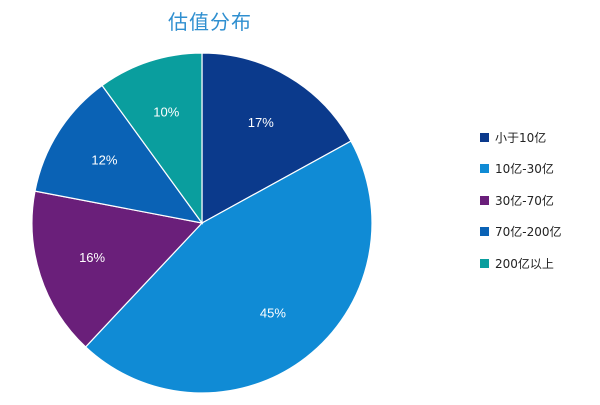 The image size is (600, 405). What do you see at coordinates (104, 160) in the screenshot?
I see `slice-label: 12%` at bounding box center [104, 160].